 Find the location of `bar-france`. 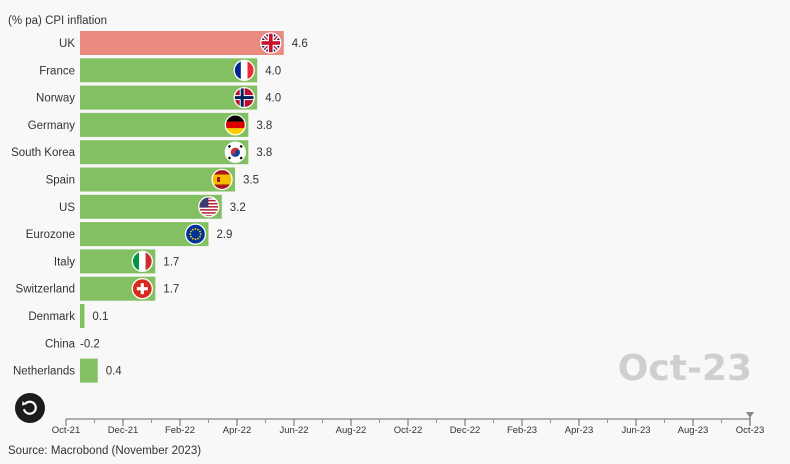

bar-france is located at coordinates (169, 70).